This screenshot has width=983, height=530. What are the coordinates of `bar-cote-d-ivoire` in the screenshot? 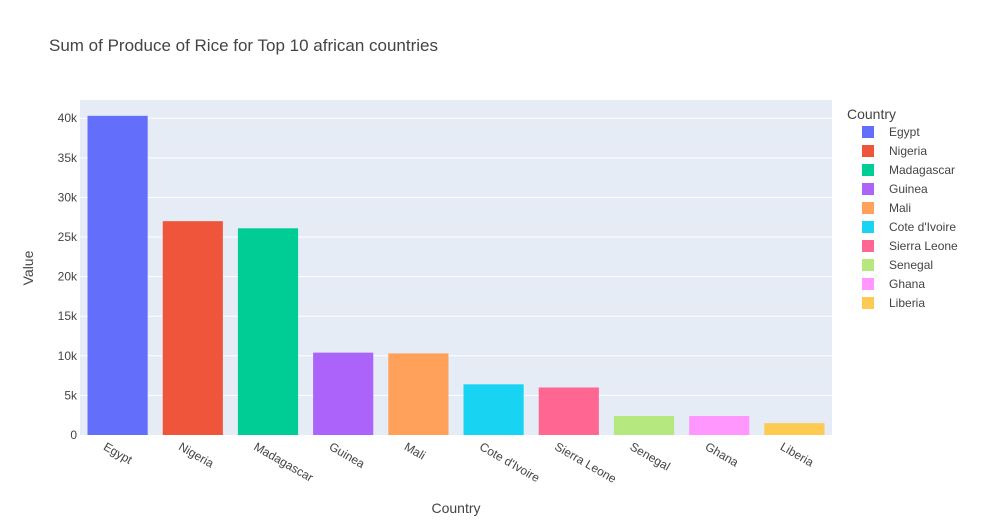 It's located at (493, 409).